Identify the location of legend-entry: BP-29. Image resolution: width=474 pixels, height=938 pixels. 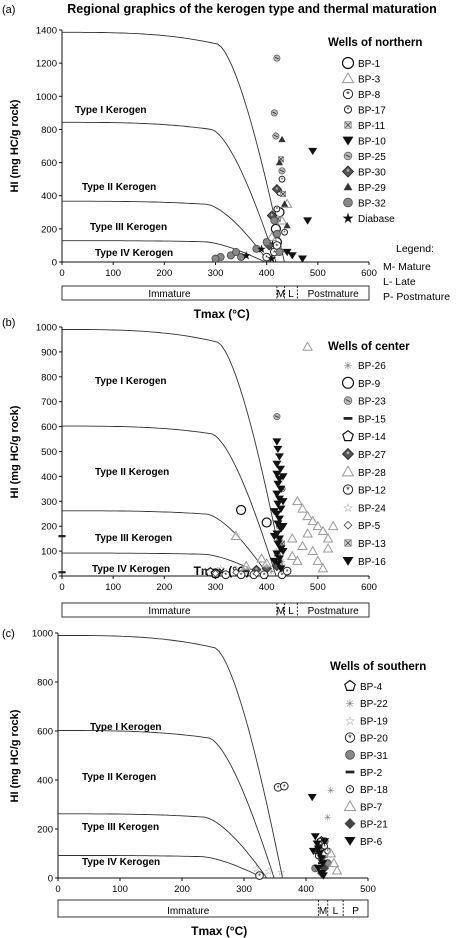
(372, 188).